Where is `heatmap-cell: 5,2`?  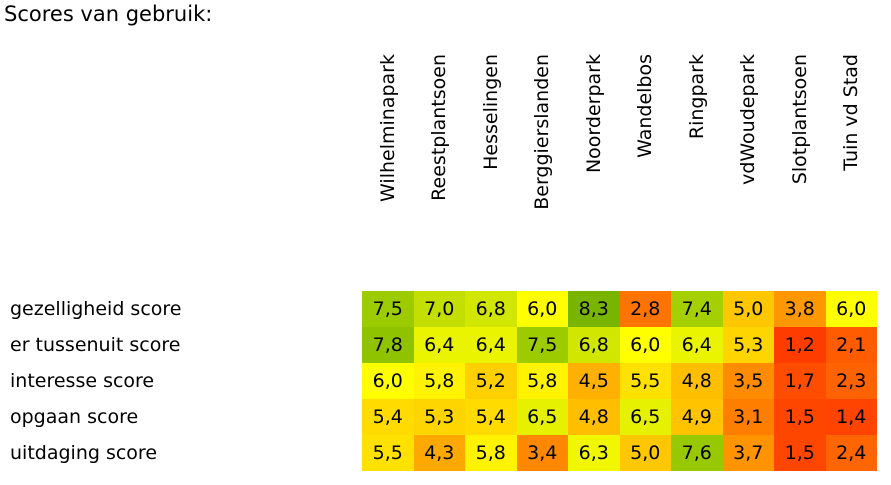 heatmap-cell: 5,2 is located at coordinates (491, 381).